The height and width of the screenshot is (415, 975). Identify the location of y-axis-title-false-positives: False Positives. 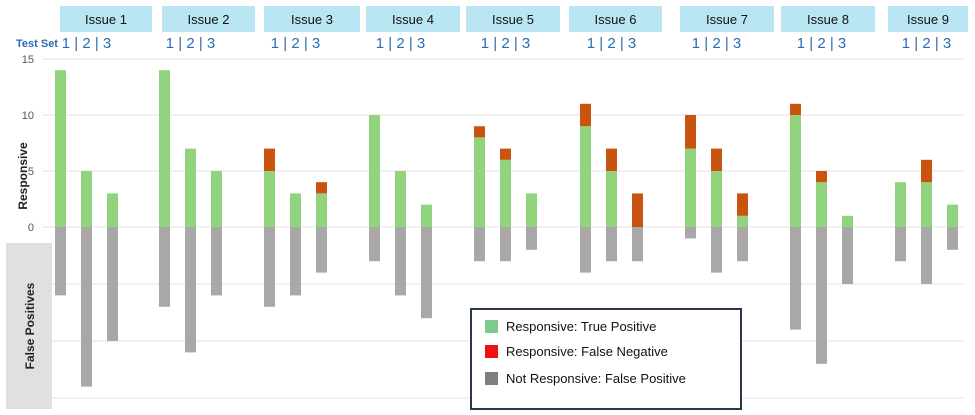
(30, 325).